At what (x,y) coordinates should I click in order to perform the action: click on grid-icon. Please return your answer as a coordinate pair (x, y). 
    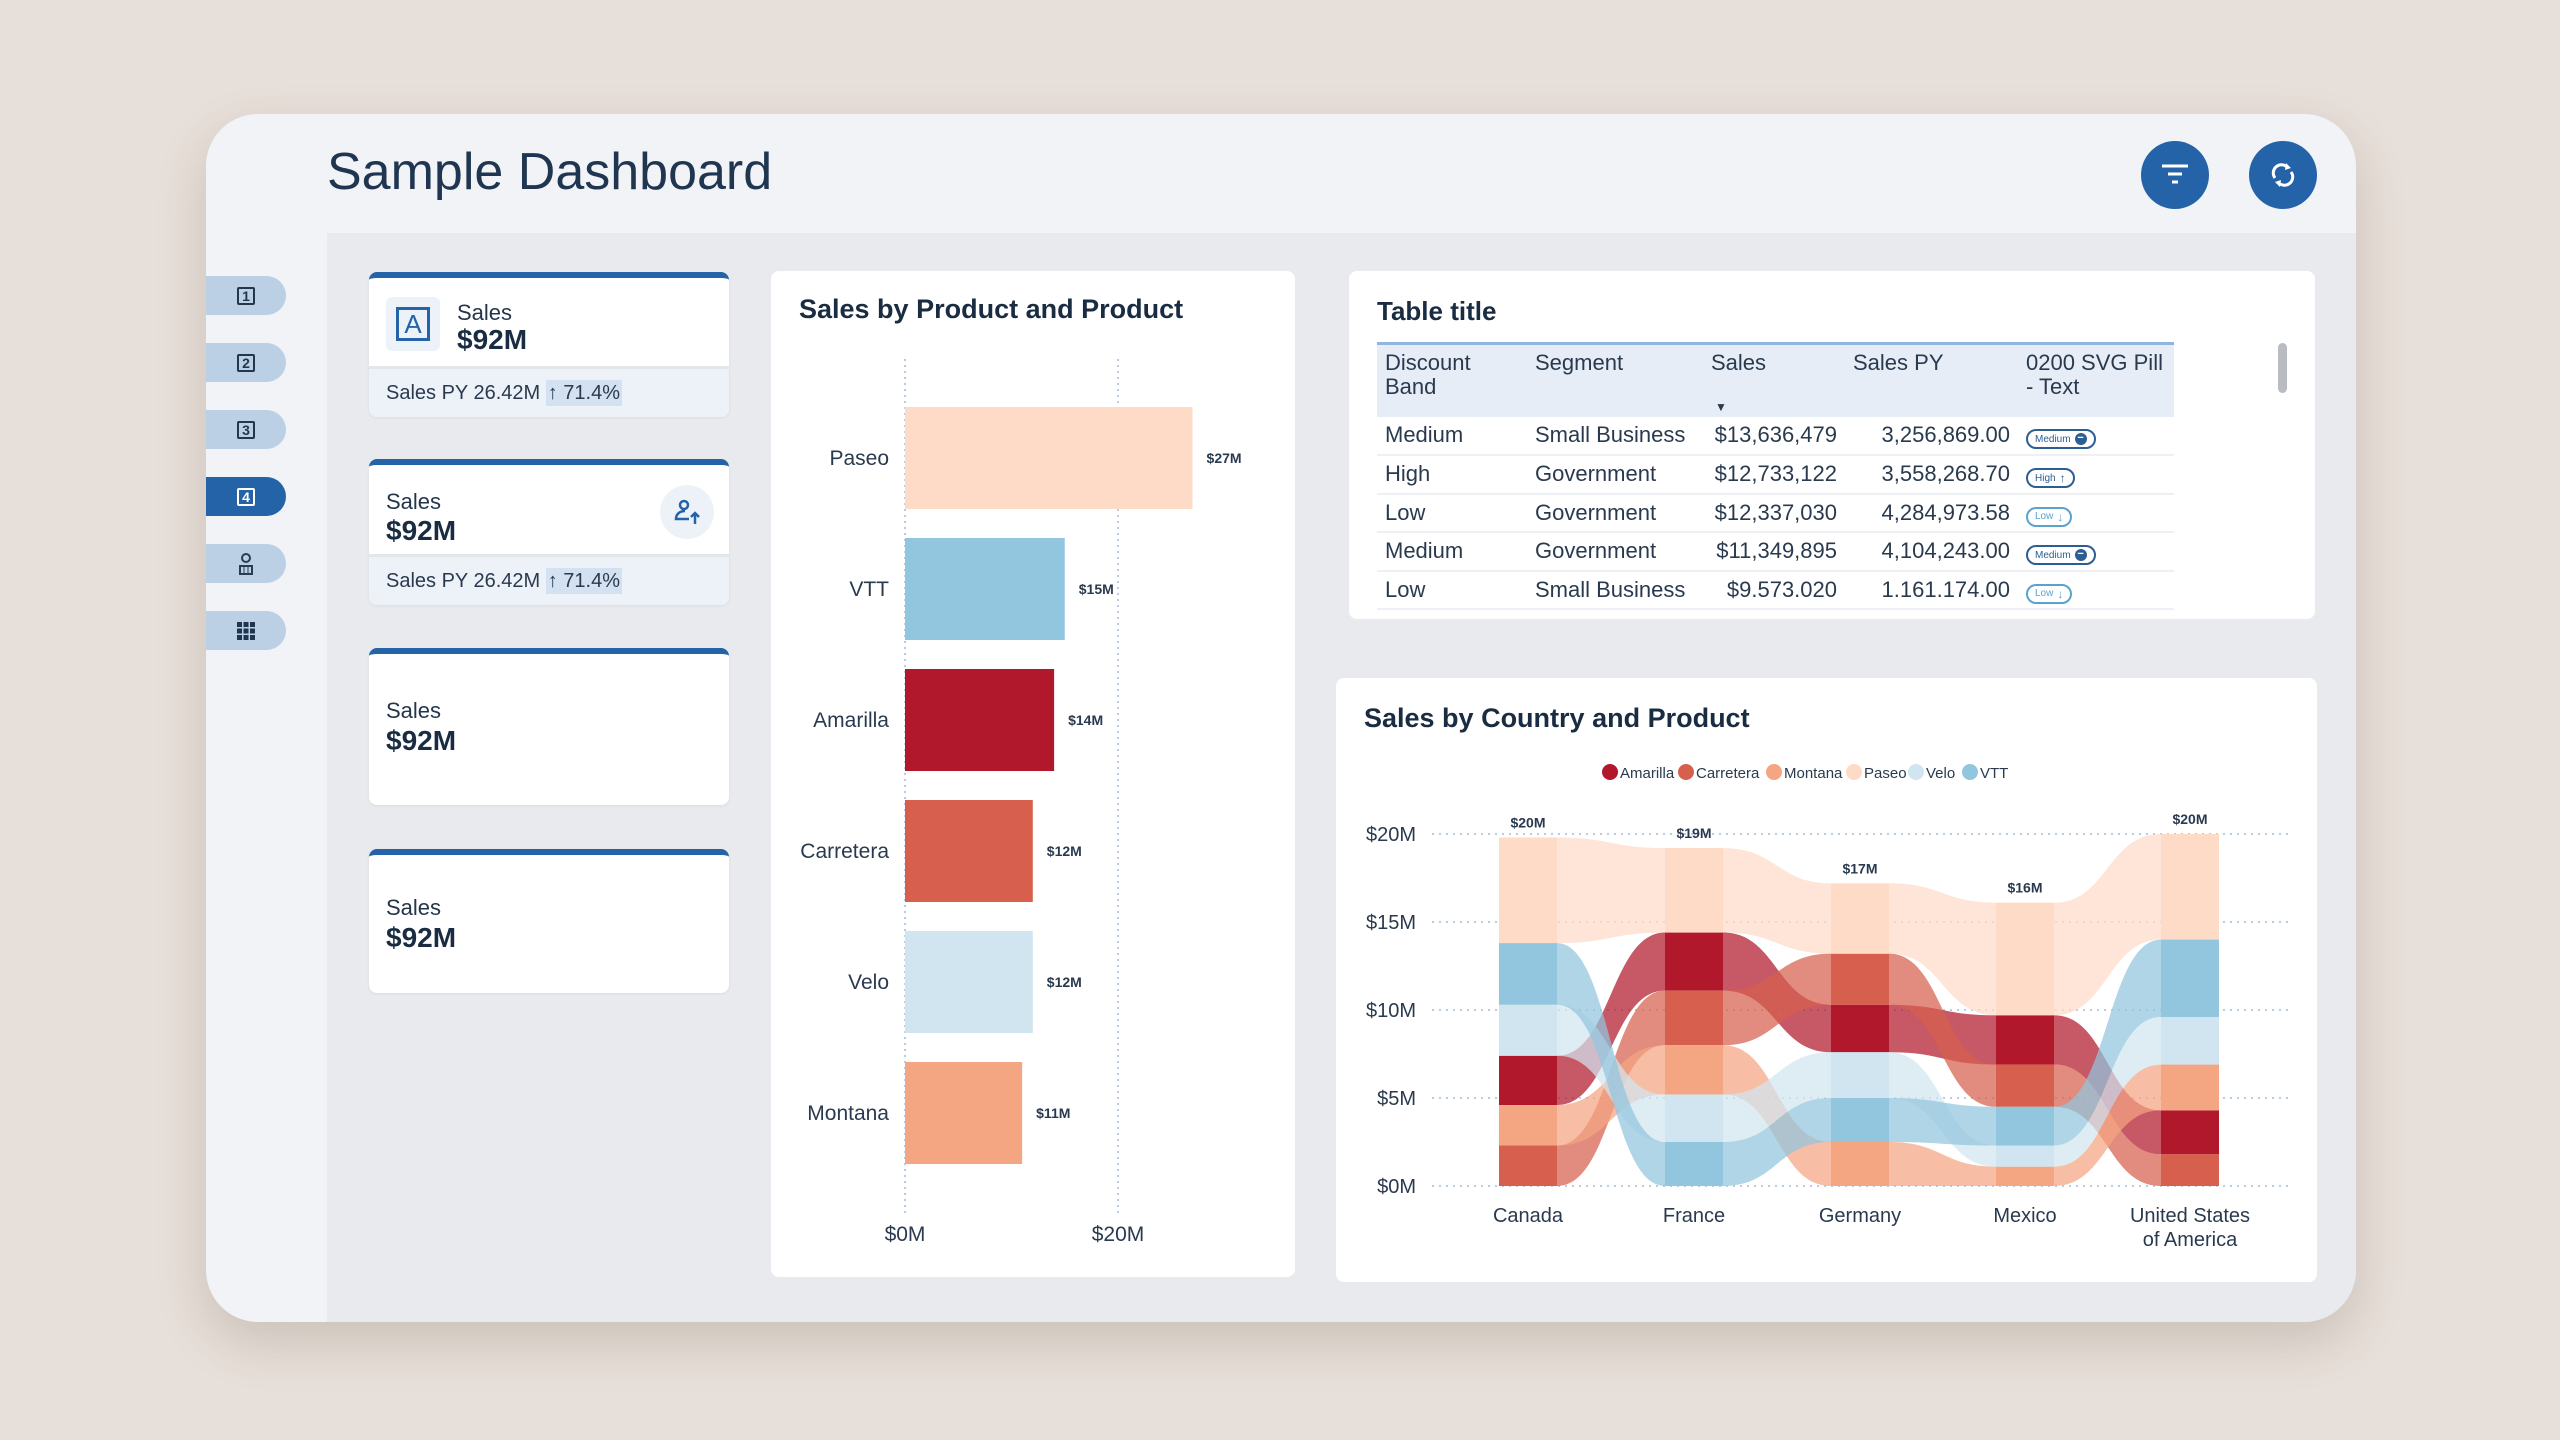
    Looking at the image, I should click on (246, 630).